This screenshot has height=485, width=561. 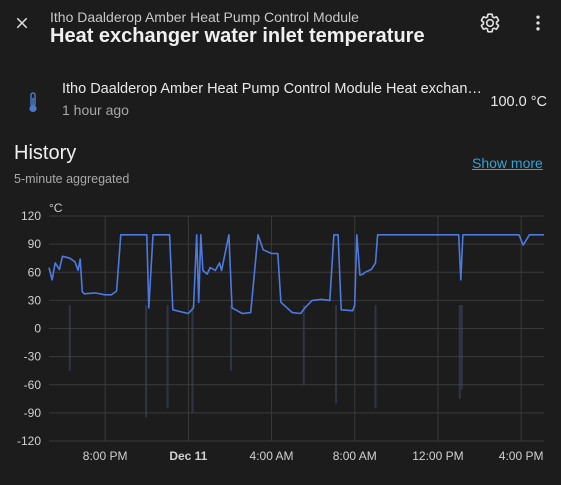 I want to click on history-heading: History, so click(x=45, y=153).